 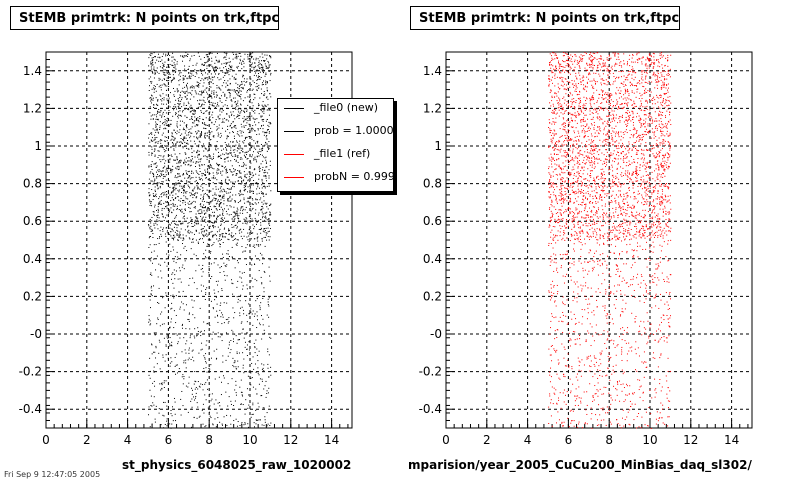 I want to click on y-tick-label: 0.2, so click(x=432, y=296).